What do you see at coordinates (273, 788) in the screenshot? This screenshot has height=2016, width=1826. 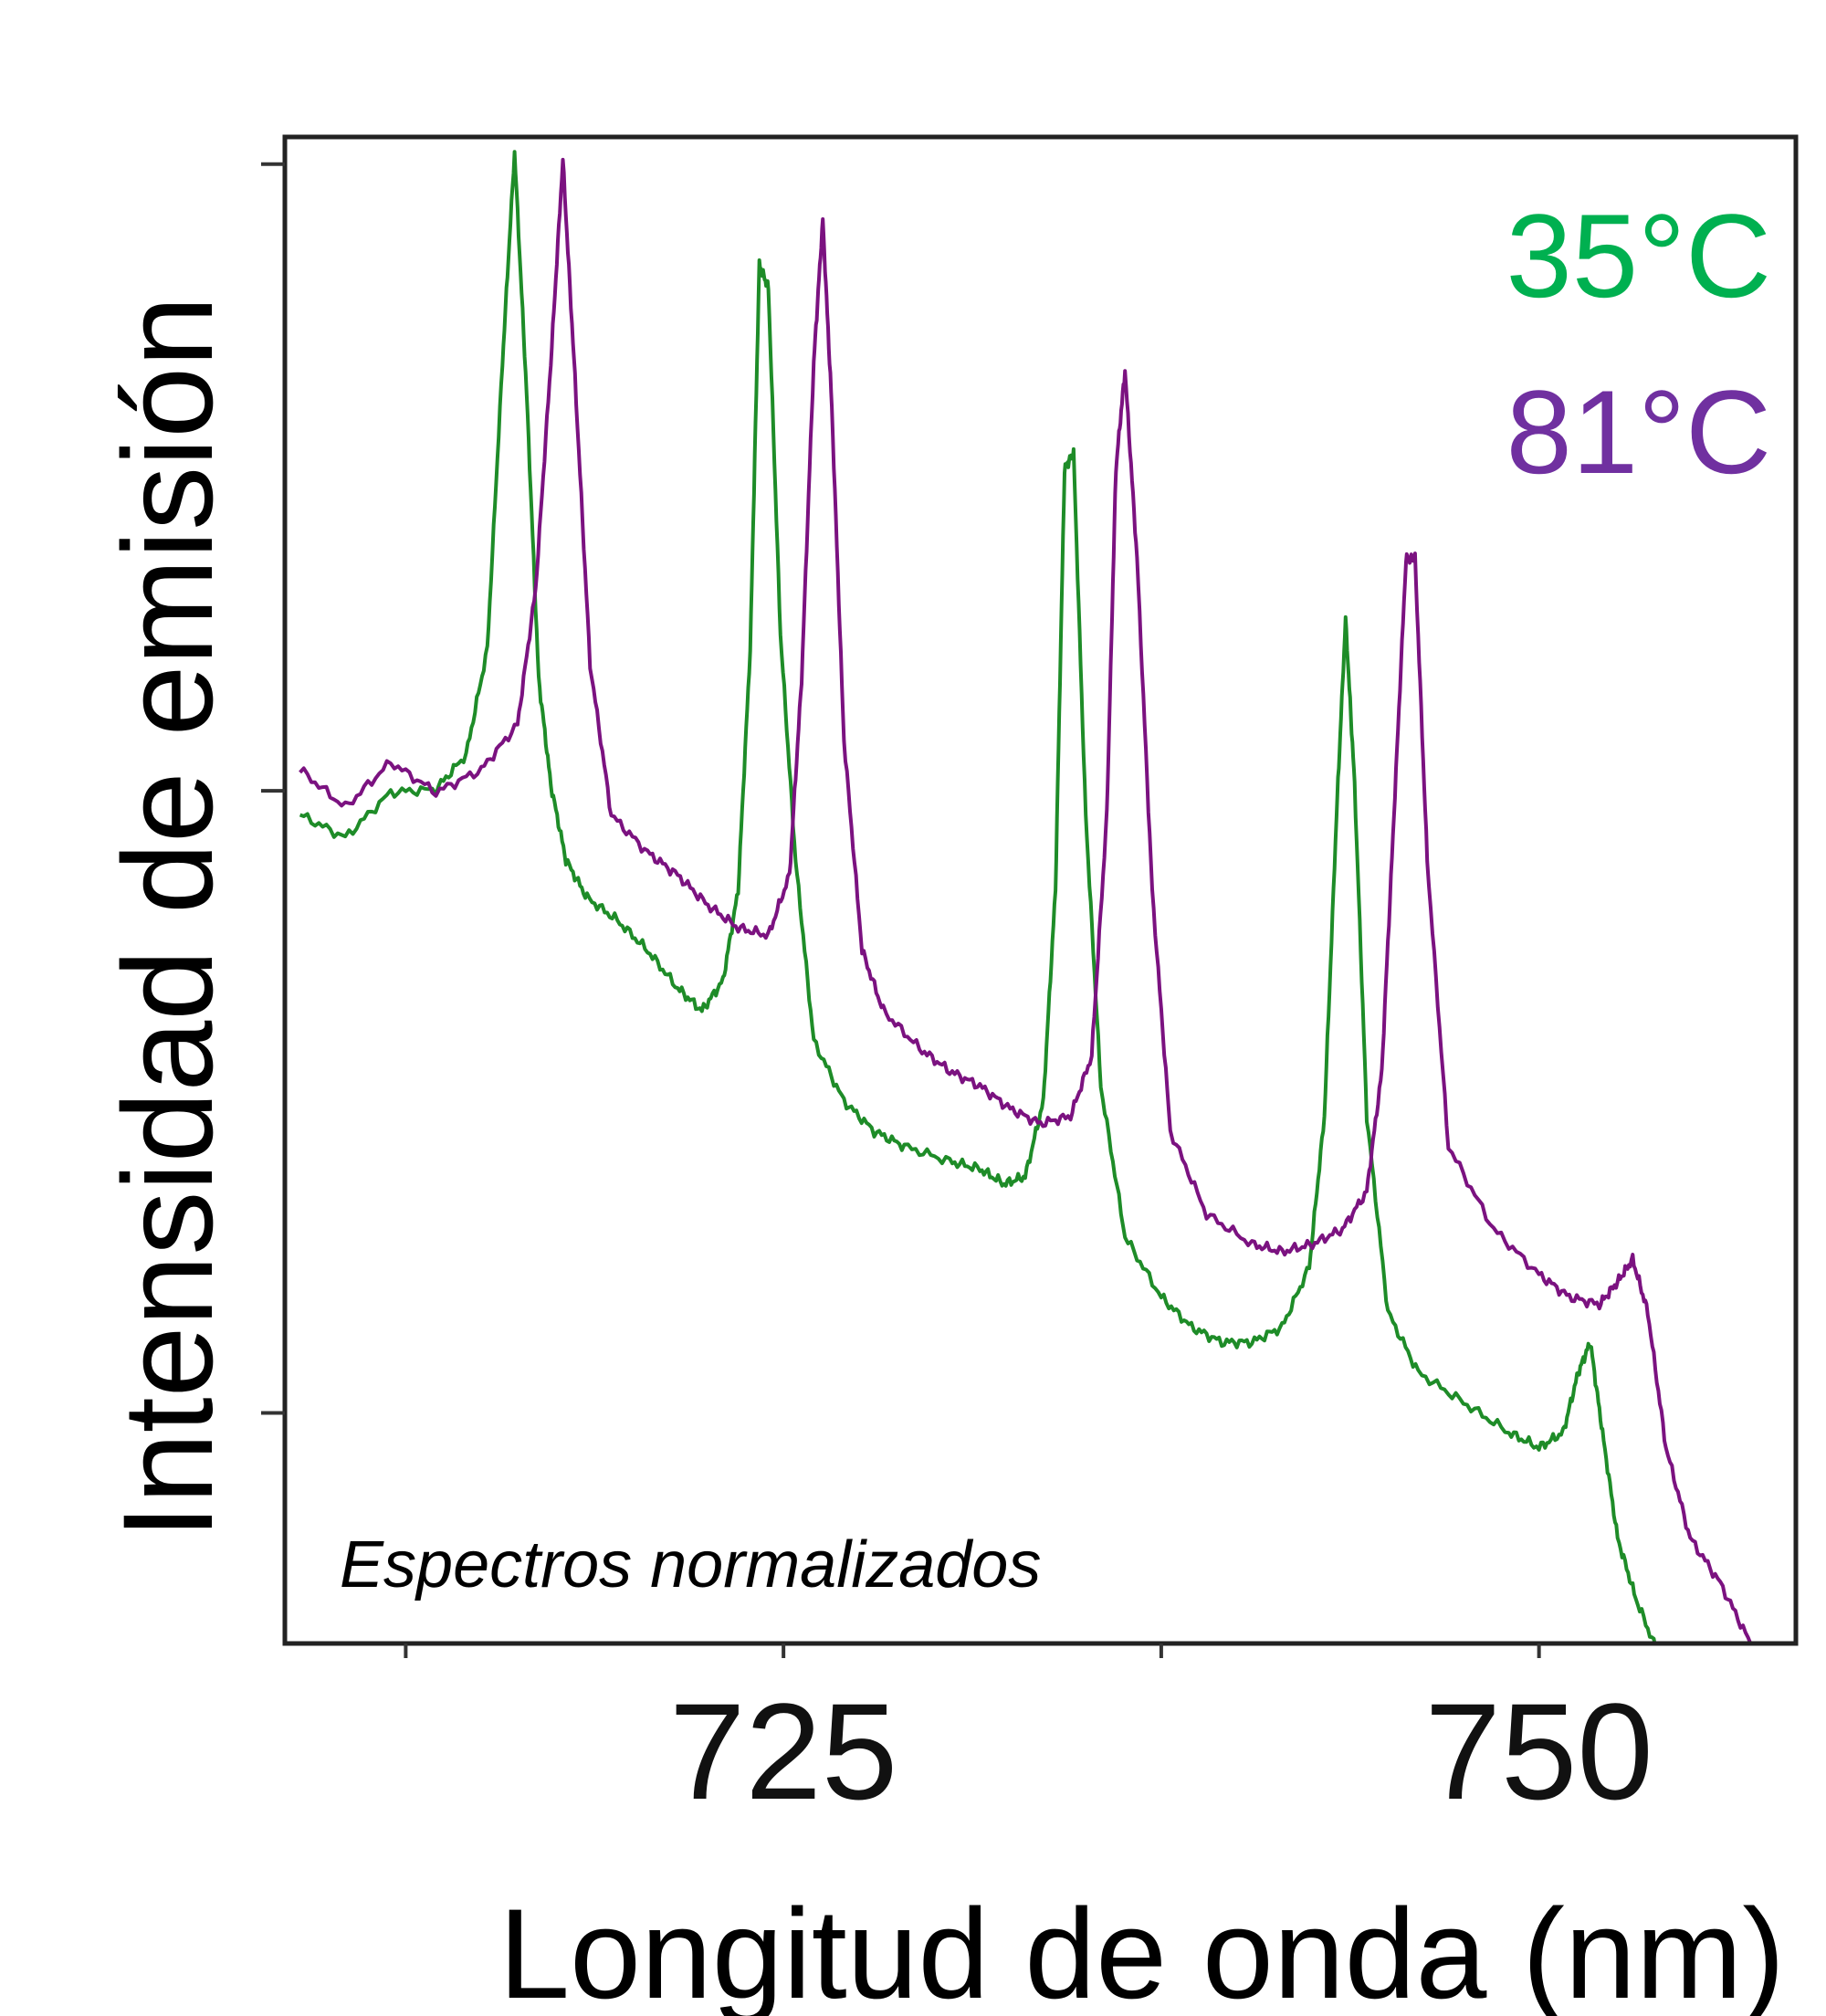 I see `y-ticks` at bounding box center [273, 788].